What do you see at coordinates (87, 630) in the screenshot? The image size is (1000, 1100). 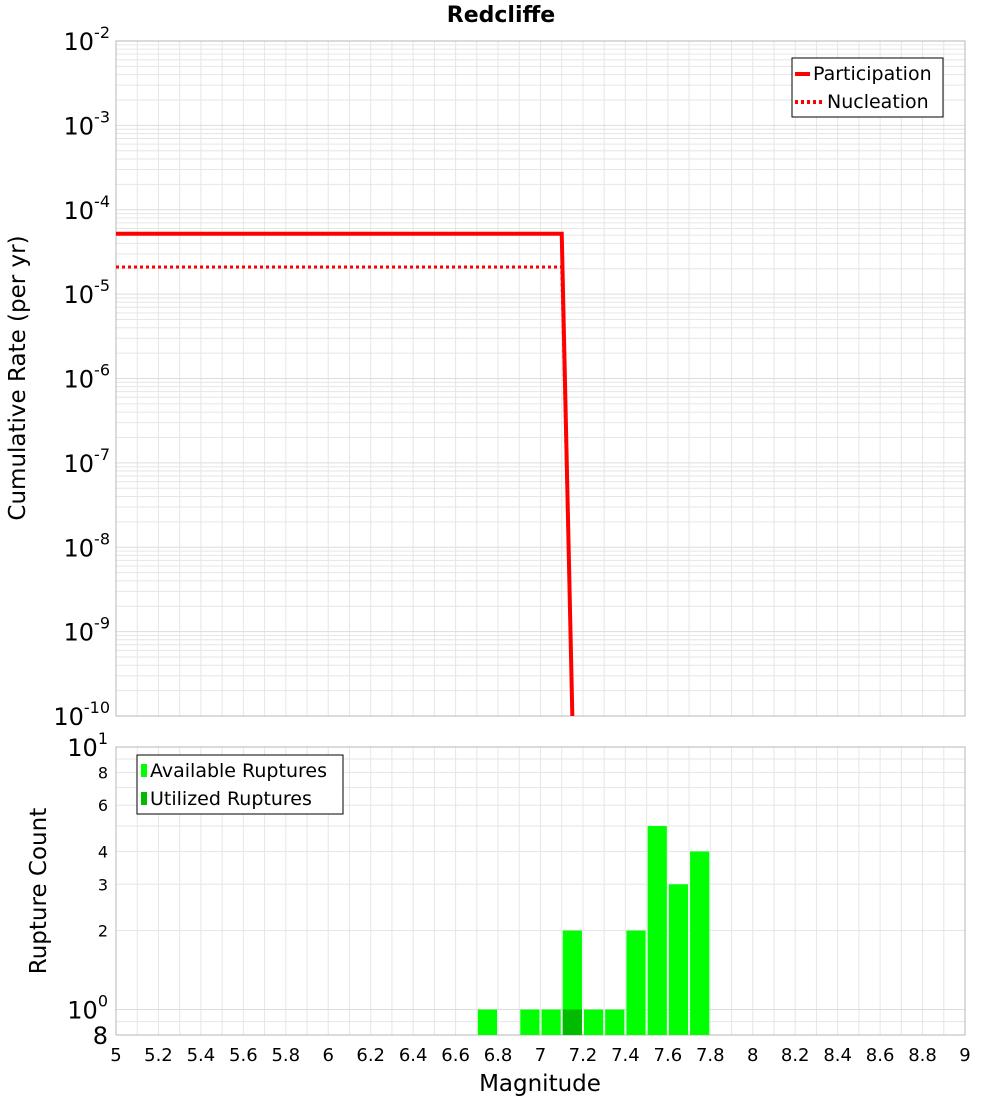 I see `top-y-tick-label: 10⁻⁹` at bounding box center [87, 630].